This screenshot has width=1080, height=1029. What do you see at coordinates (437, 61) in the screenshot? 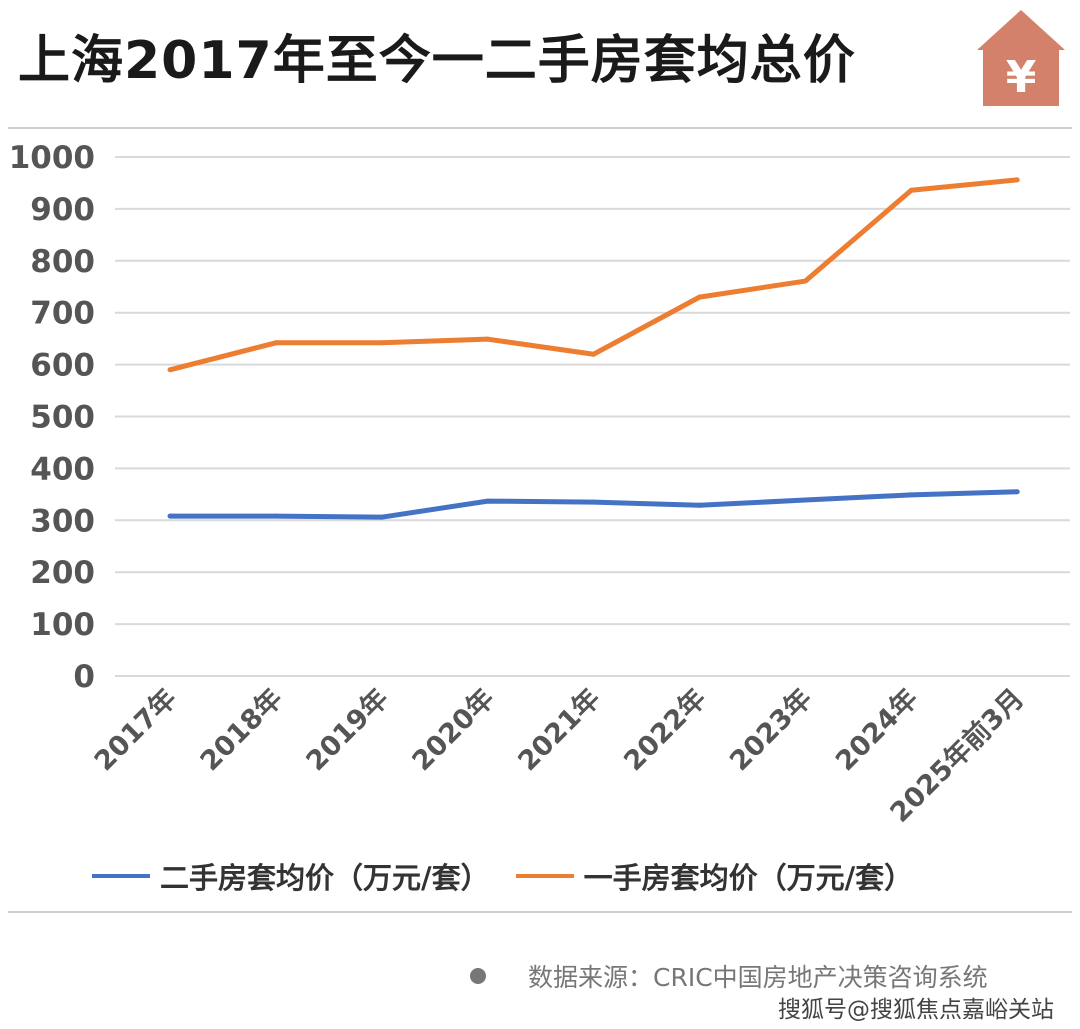
I see `chart-title: 上海2017年至今一二手房套均总价` at bounding box center [437, 61].